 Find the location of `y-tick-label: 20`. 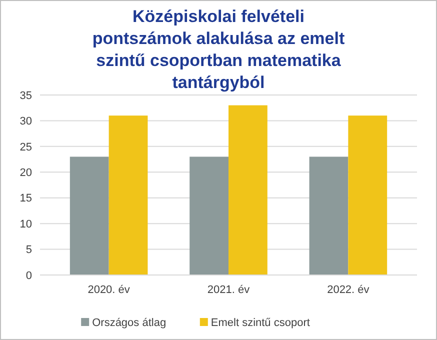

y-tick-label: 20 is located at coordinates (26, 172).